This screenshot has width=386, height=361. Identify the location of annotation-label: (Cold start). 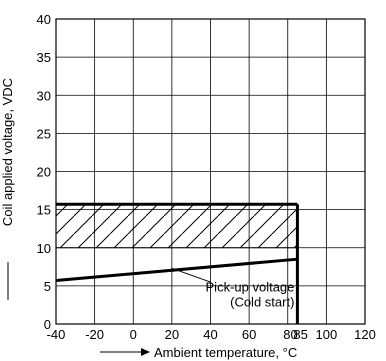
(262, 302).